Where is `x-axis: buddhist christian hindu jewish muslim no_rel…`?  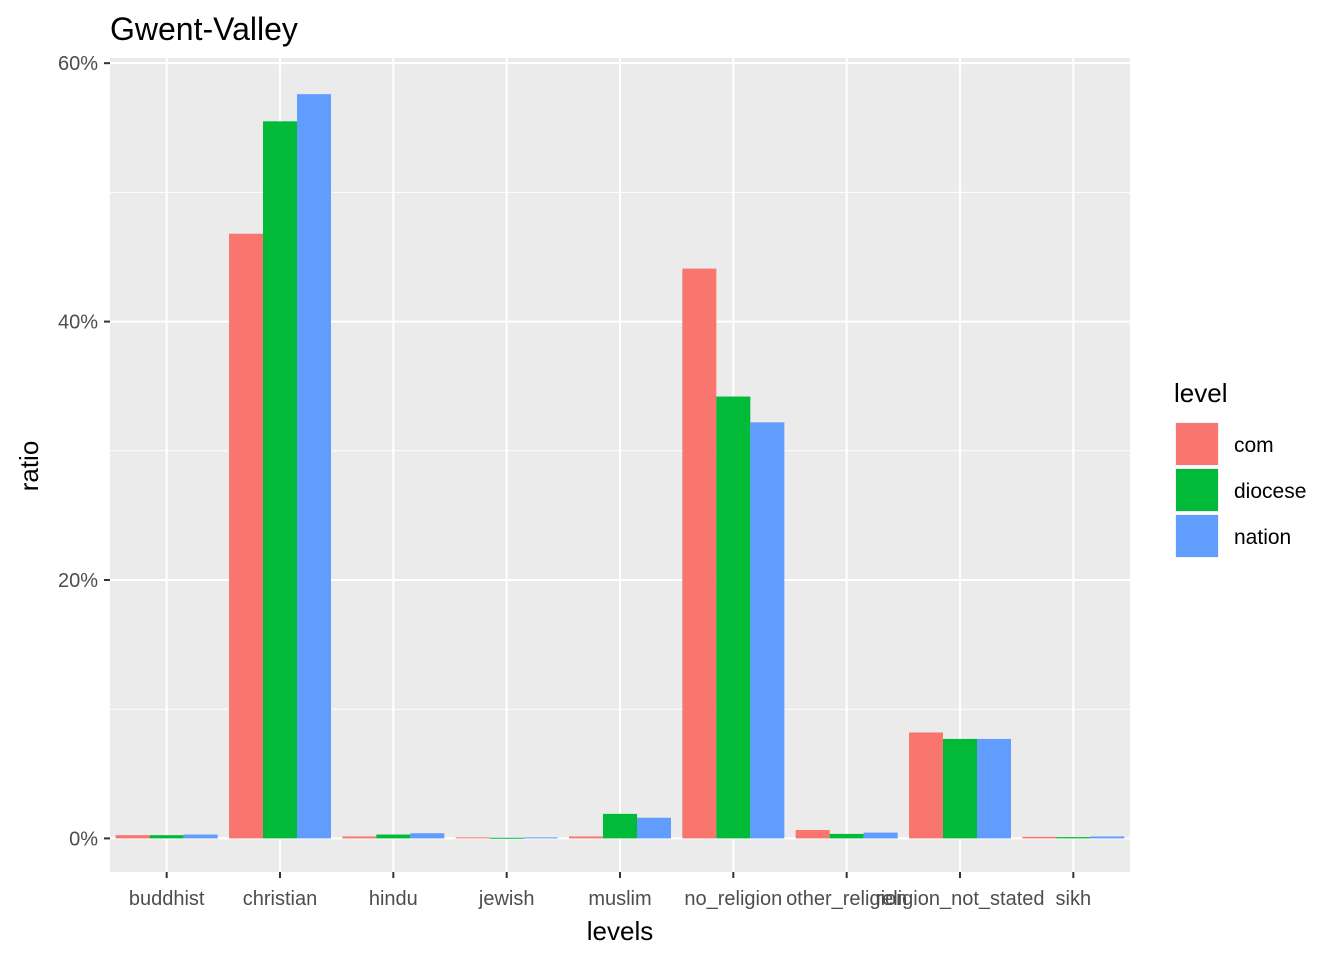
x-axis: buddhist christian hindu jewish muslim no_rel… is located at coordinates (610, 891).